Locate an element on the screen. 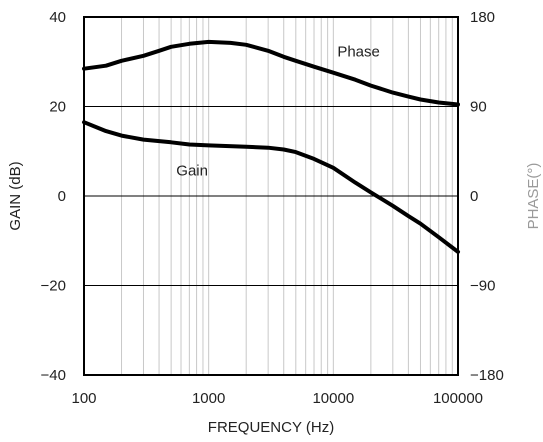 Image resolution: width=543 pixels, height=442 pixels. right-tick-label: 90 is located at coordinates (478, 107).